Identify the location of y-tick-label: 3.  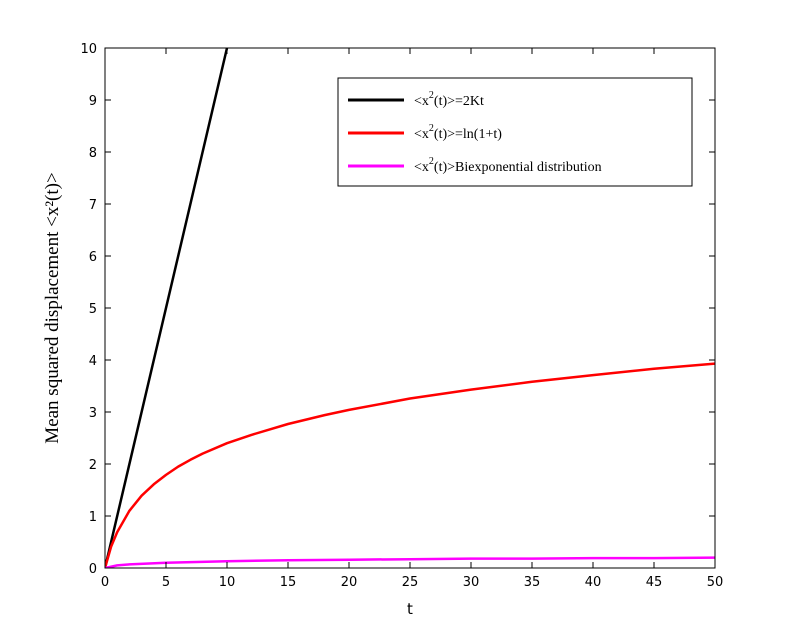
(93, 413).